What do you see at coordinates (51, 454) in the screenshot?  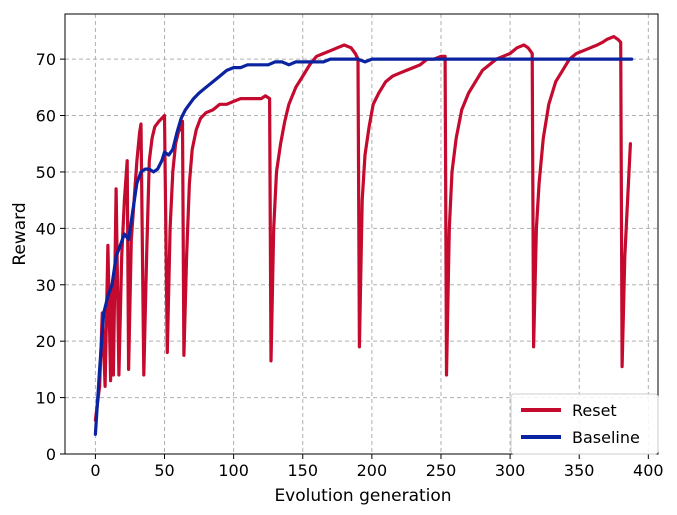 I see `y-tick-label: 0` at bounding box center [51, 454].